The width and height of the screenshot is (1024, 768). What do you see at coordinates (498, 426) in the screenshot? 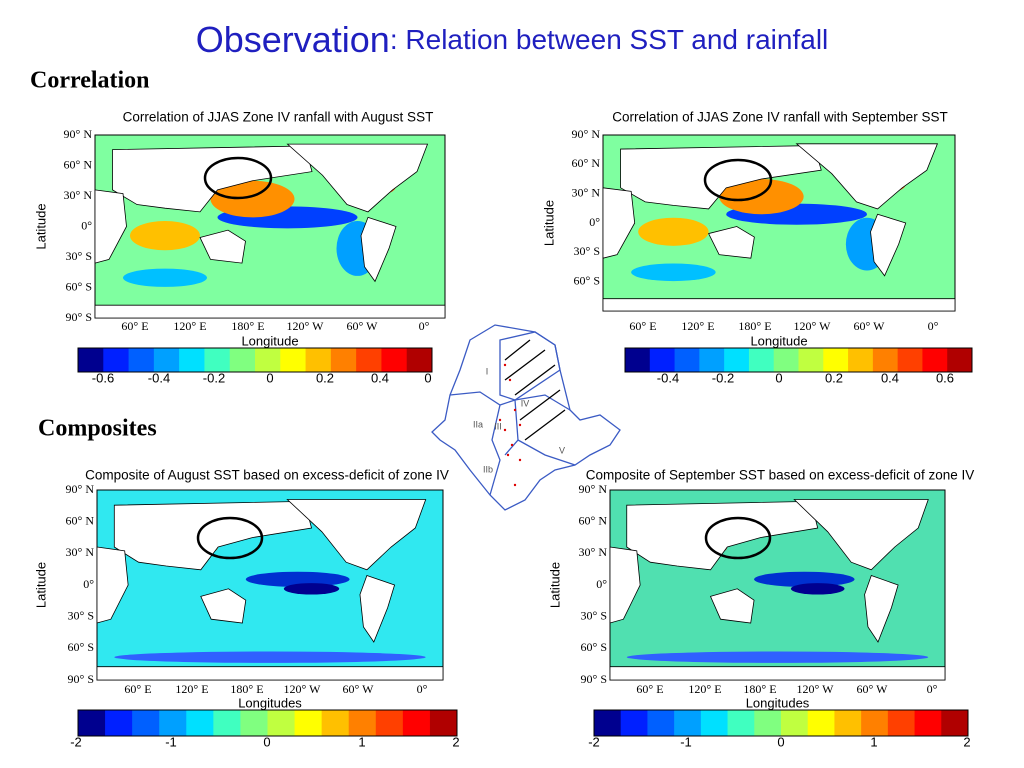
I see `region-label: III` at bounding box center [498, 426].